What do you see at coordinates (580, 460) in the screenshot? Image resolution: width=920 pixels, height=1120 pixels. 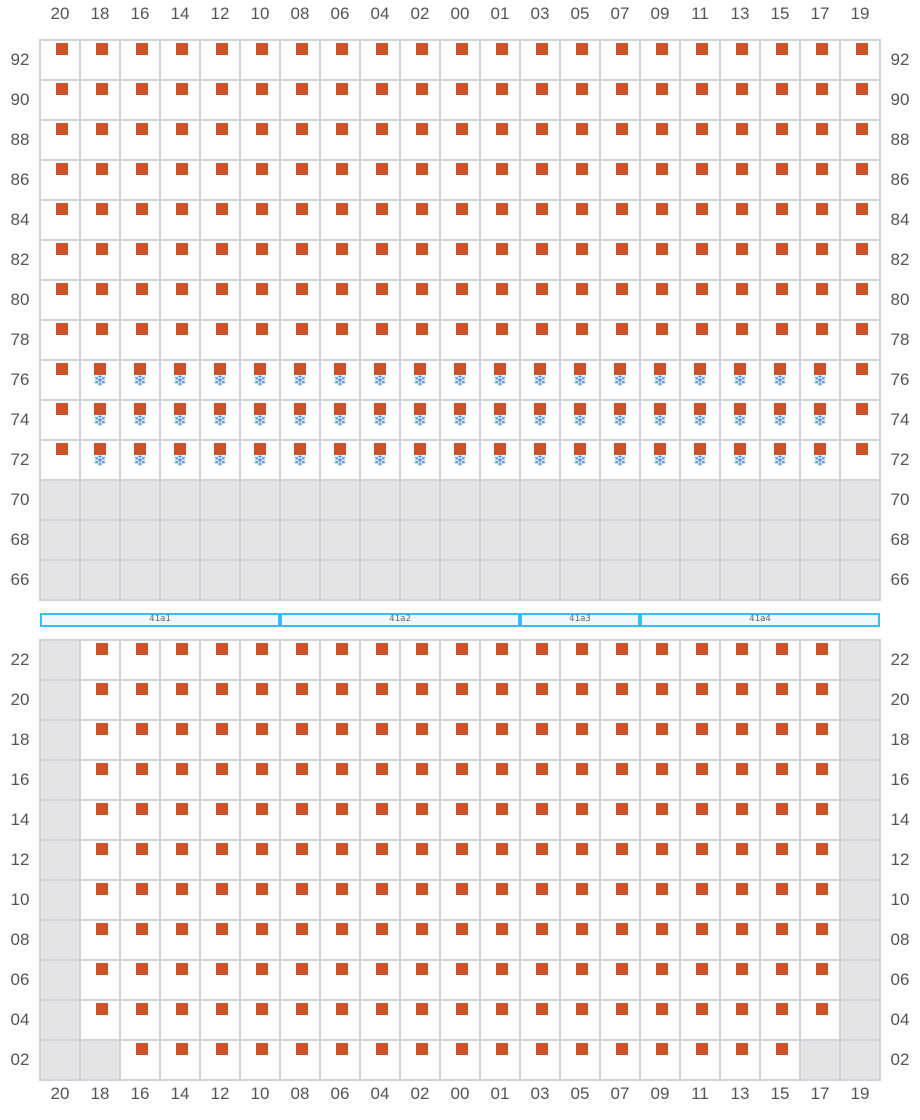 I see `slot-72-05: ❄` at bounding box center [580, 460].